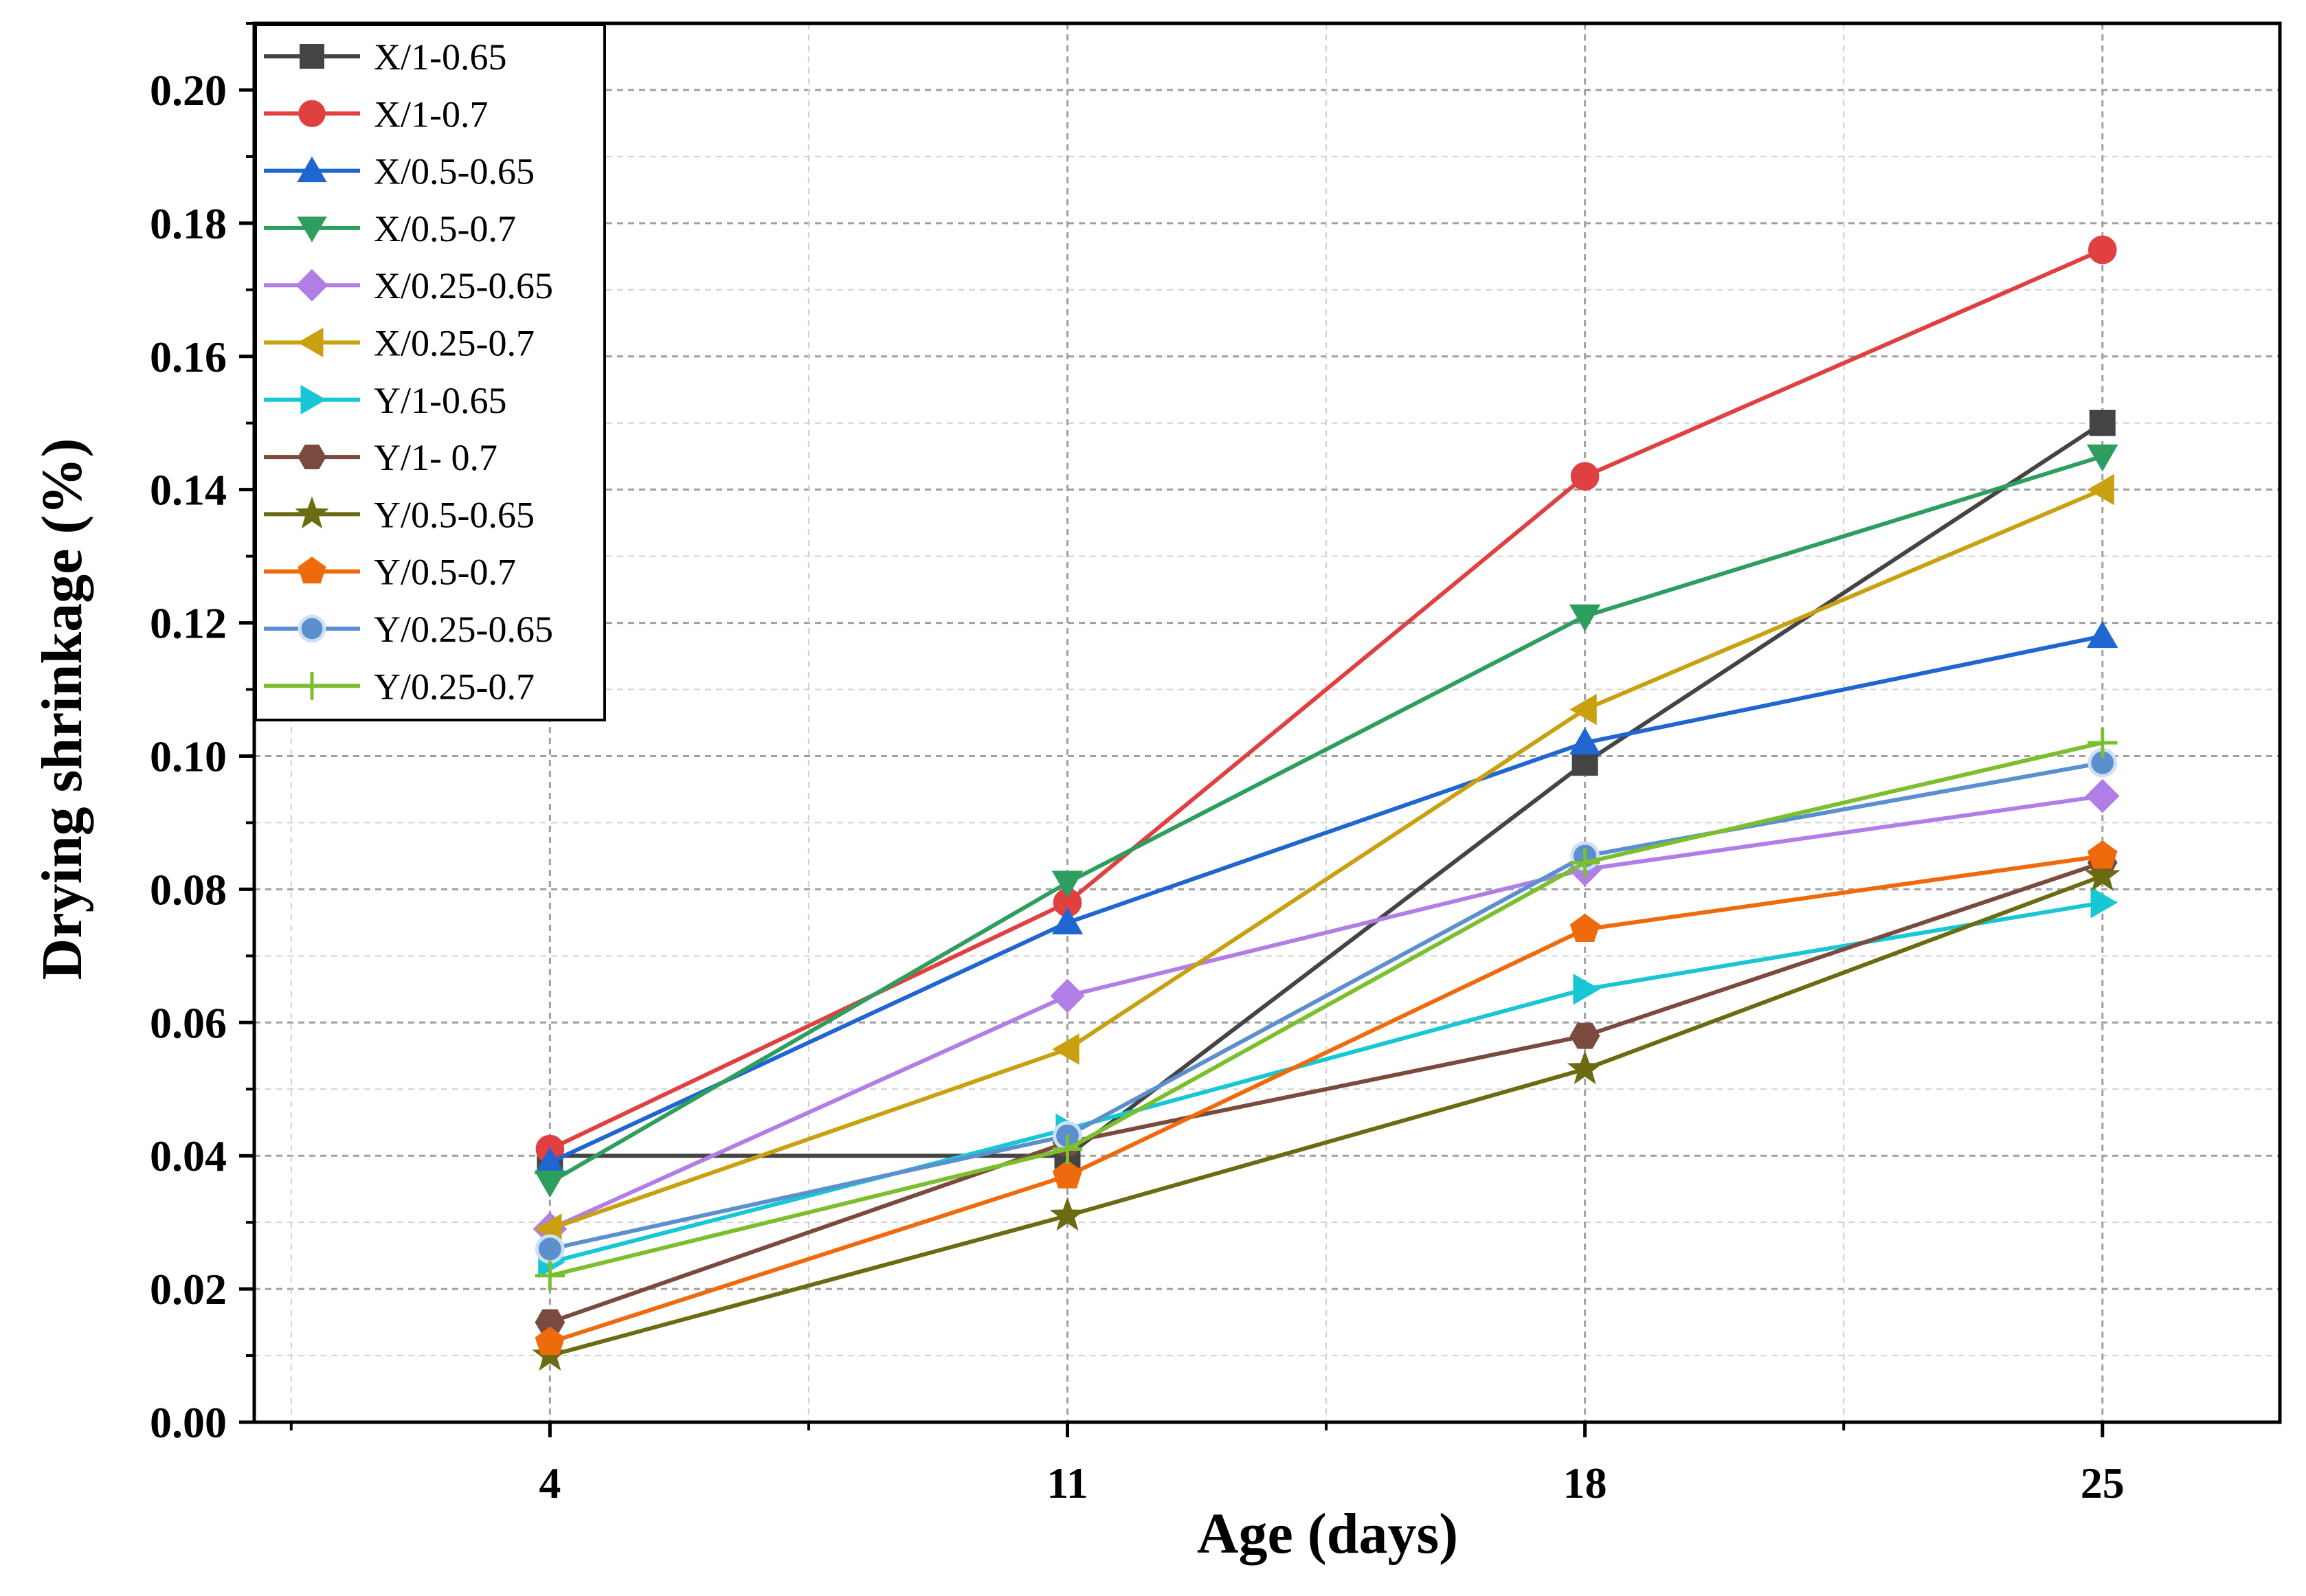 The image size is (2306, 1596). I want to click on legend-entry: Y/0.5-0.65, so click(399, 514).